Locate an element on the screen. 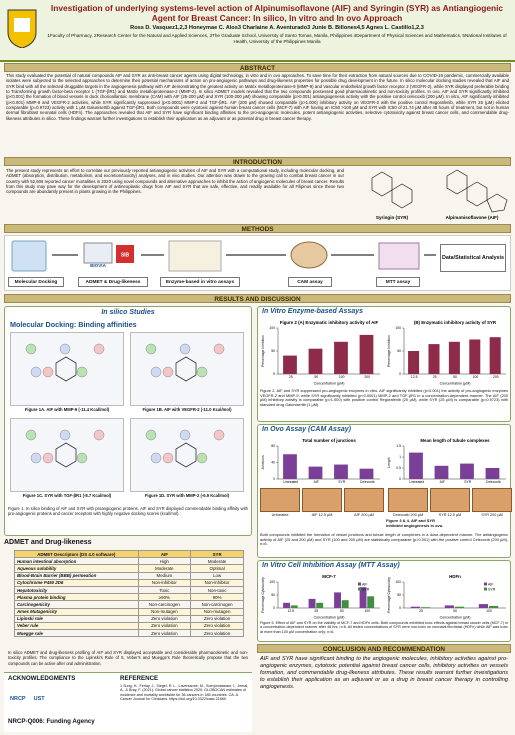  table-cell: High is located at coordinates (164, 561).